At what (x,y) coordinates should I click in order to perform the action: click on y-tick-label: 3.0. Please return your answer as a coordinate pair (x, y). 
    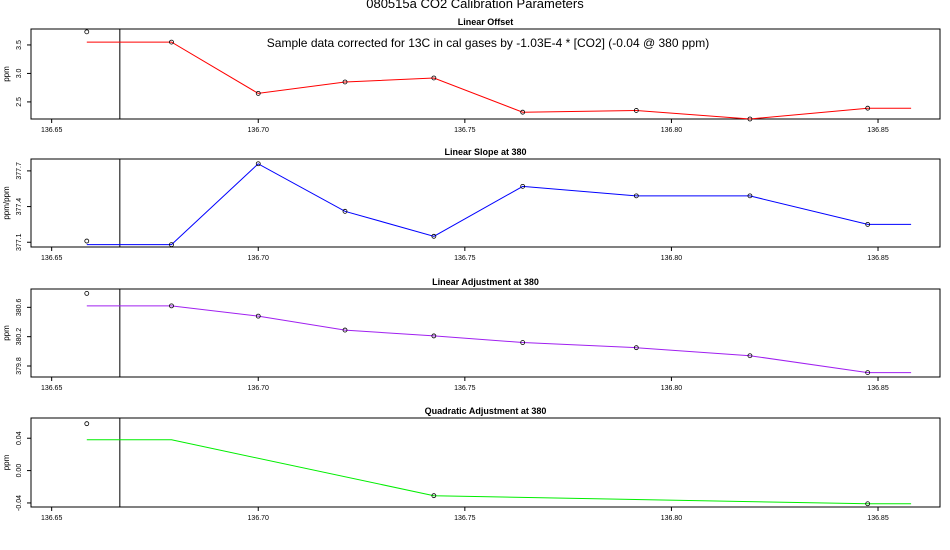
    Looking at the image, I should click on (19, 73).